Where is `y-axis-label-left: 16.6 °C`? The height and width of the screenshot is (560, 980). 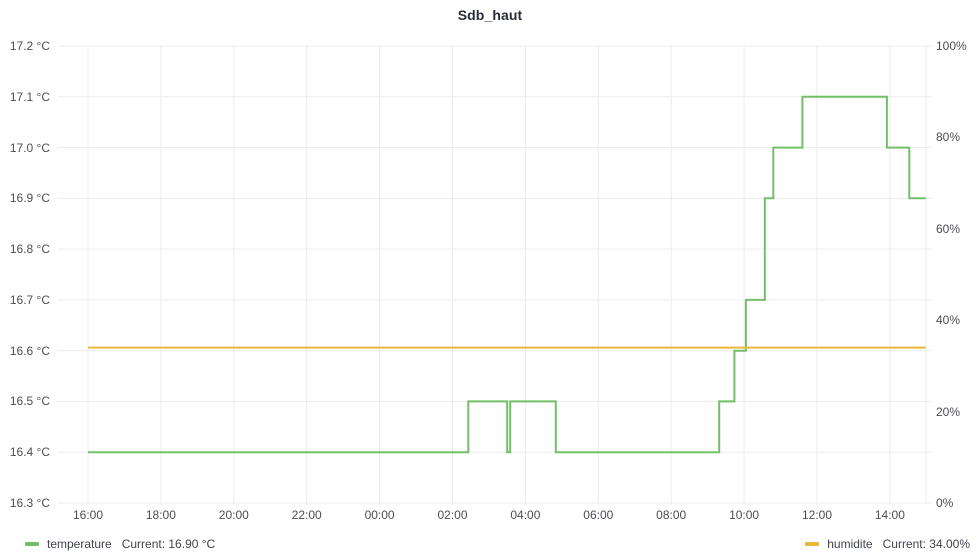 y-axis-label-left: 16.6 °C is located at coordinates (29, 350).